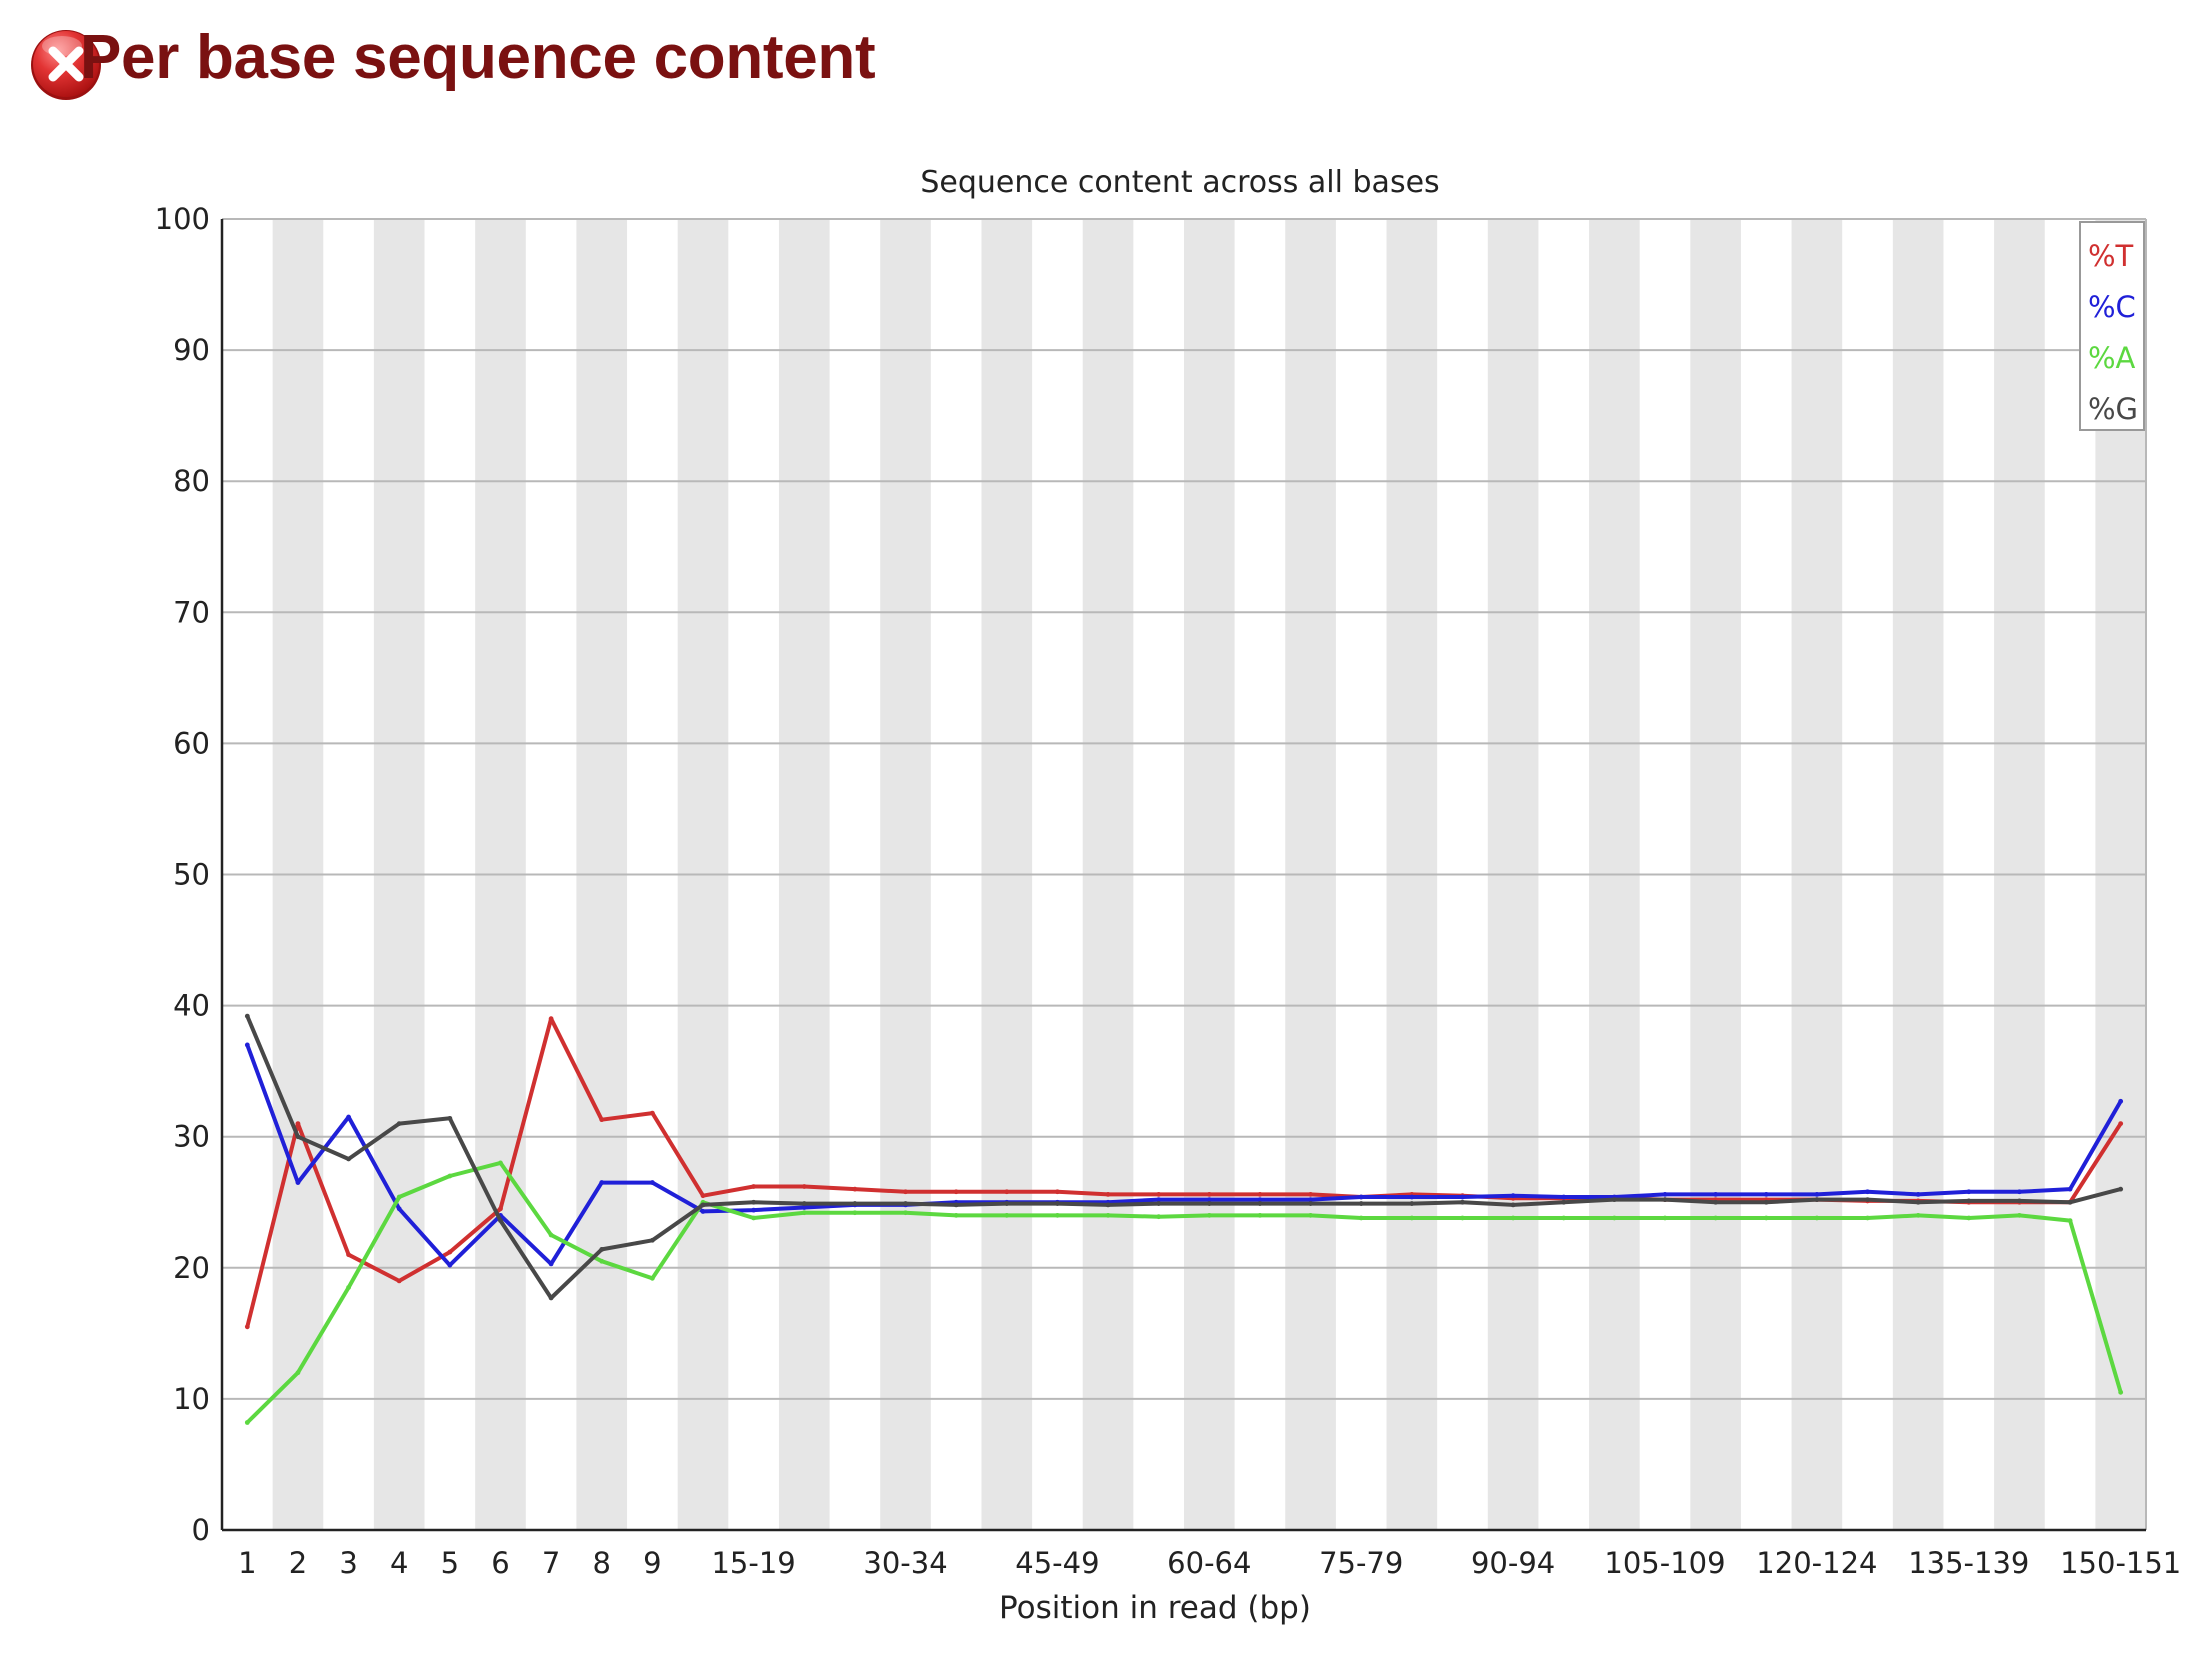 The height and width of the screenshot is (1674, 2196). I want to click on page-title: Per base sequence content, so click(478, 57).